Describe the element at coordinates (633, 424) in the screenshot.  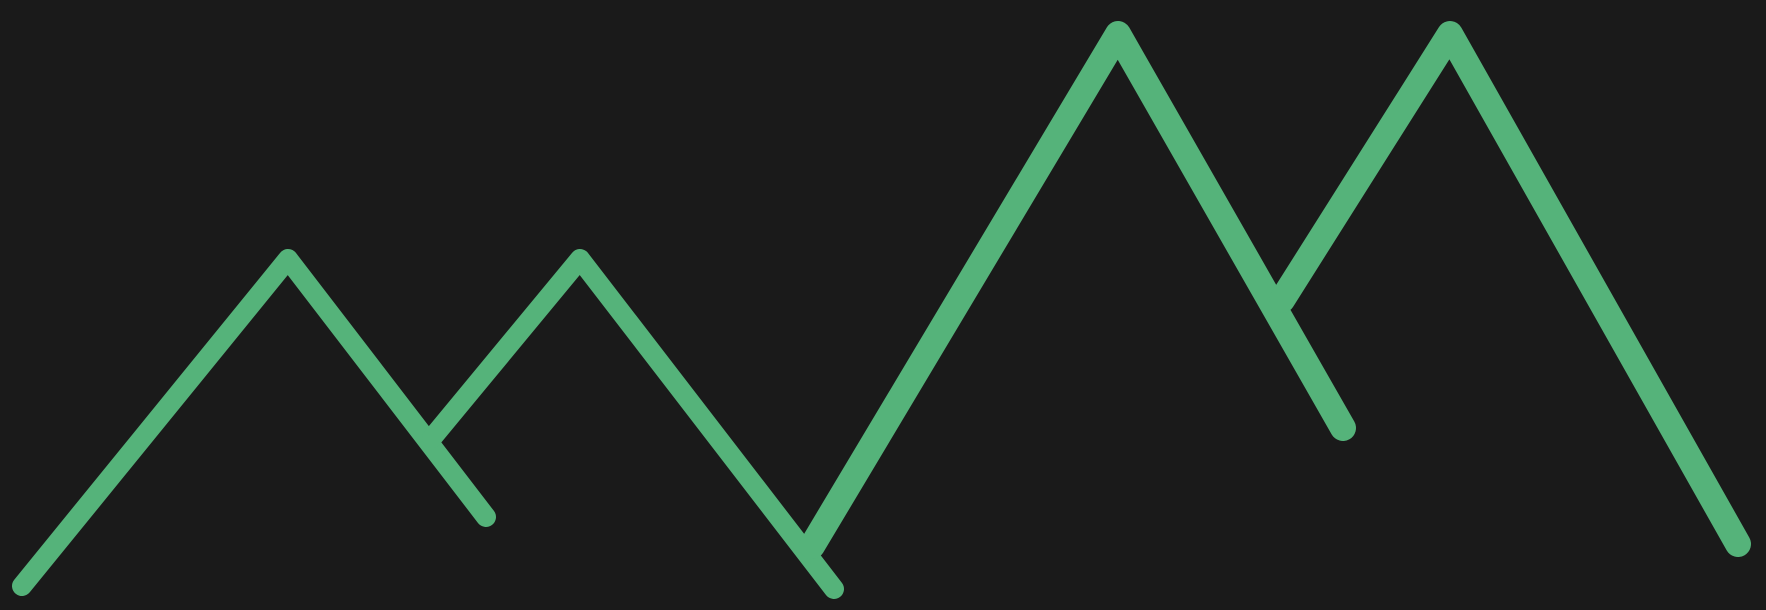
I see `small-peak-right` at that location.